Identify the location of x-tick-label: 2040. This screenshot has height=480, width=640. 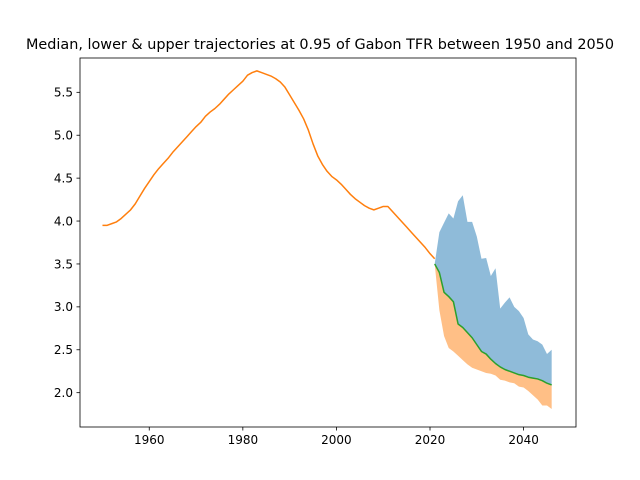
(523, 440).